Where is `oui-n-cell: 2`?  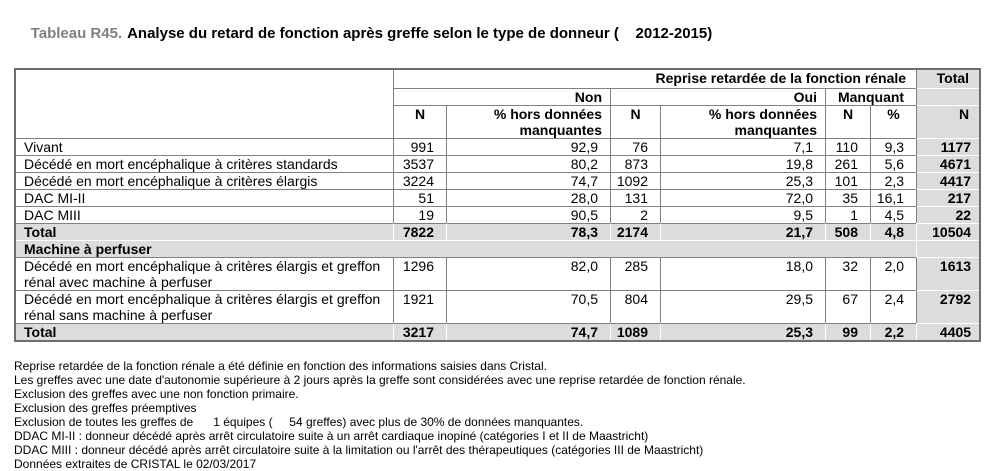 oui-n-cell: 2 is located at coordinates (635, 214).